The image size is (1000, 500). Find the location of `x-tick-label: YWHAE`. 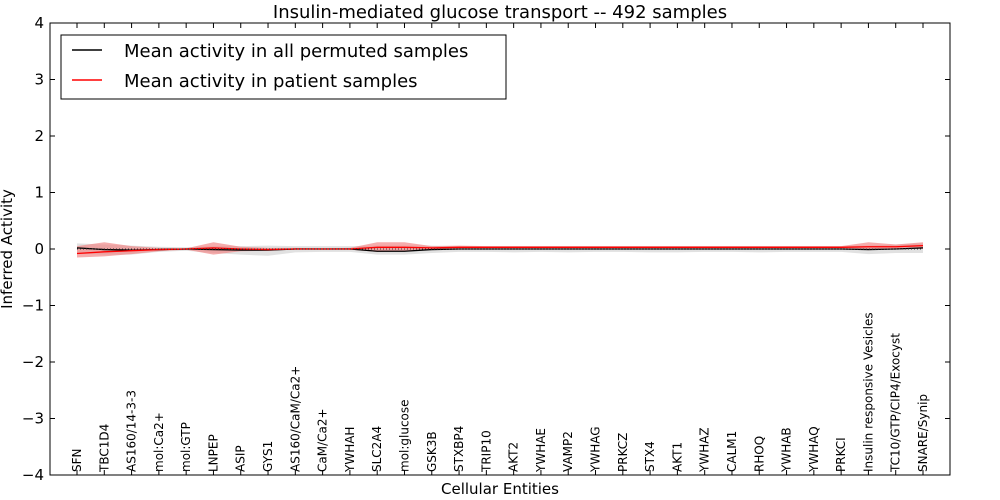

x-tick-label: YWHAE is located at coordinates (541, 450).